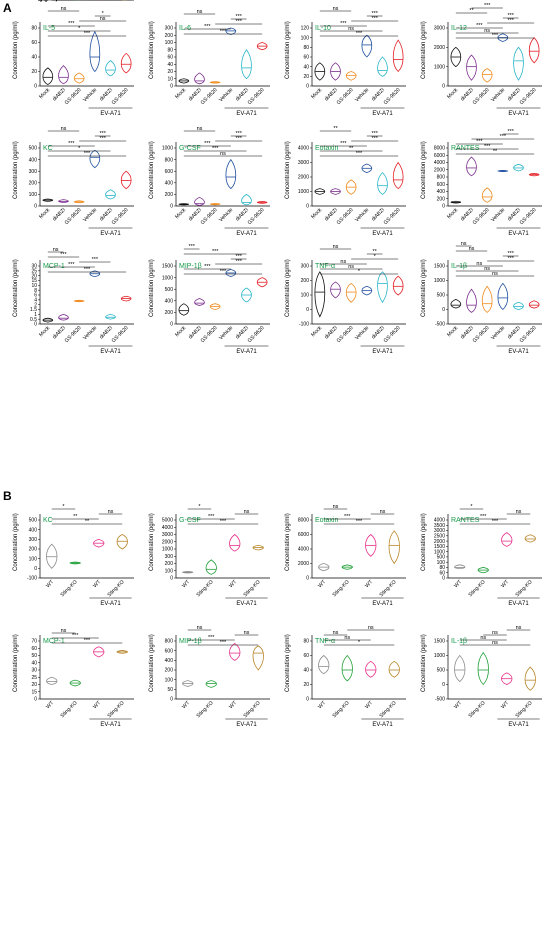 The width and height of the screenshot is (550, 929). Describe the element at coordinates (8, 1) in the screenshot. I see `chart-title: IL-10` at that location.